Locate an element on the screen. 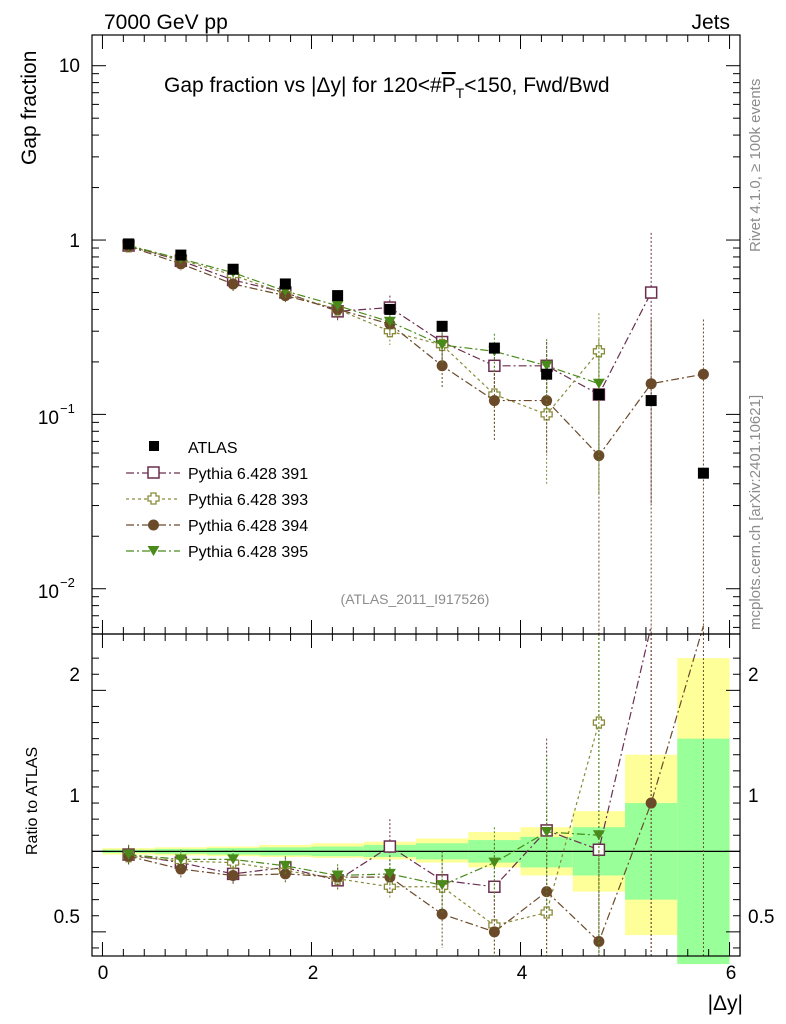  ratio-y-axis-label: Ratio to ATLAS is located at coordinates (32, 801).